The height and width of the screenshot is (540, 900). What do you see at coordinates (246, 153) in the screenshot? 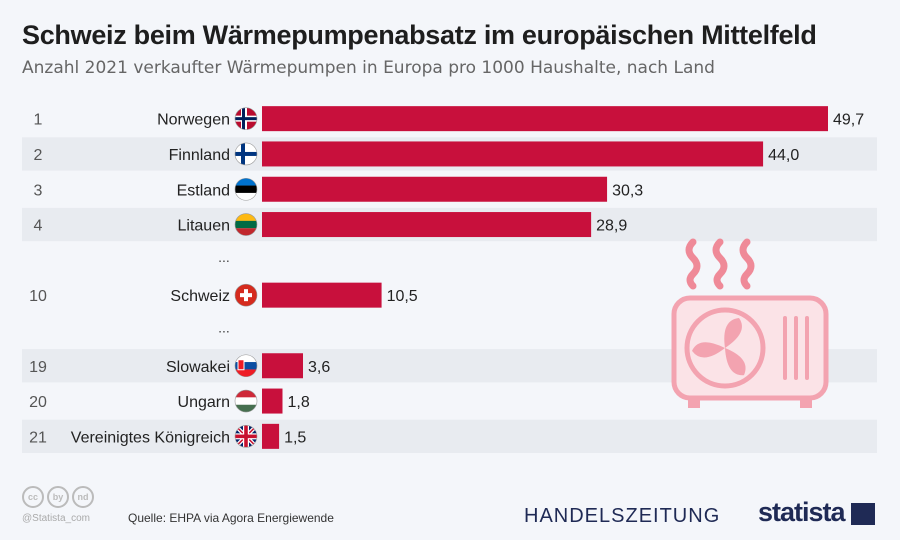
I see `finland-flag-icon` at bounding box center [246, 153].